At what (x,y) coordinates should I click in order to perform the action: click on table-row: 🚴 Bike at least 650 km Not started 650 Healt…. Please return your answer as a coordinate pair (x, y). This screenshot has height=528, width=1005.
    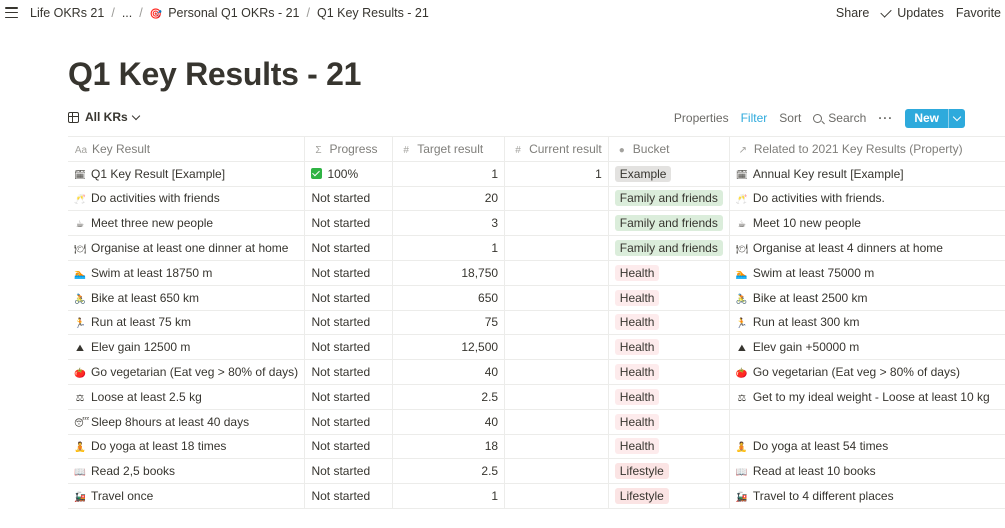
    Looking at the image, I should click on (536, 297).